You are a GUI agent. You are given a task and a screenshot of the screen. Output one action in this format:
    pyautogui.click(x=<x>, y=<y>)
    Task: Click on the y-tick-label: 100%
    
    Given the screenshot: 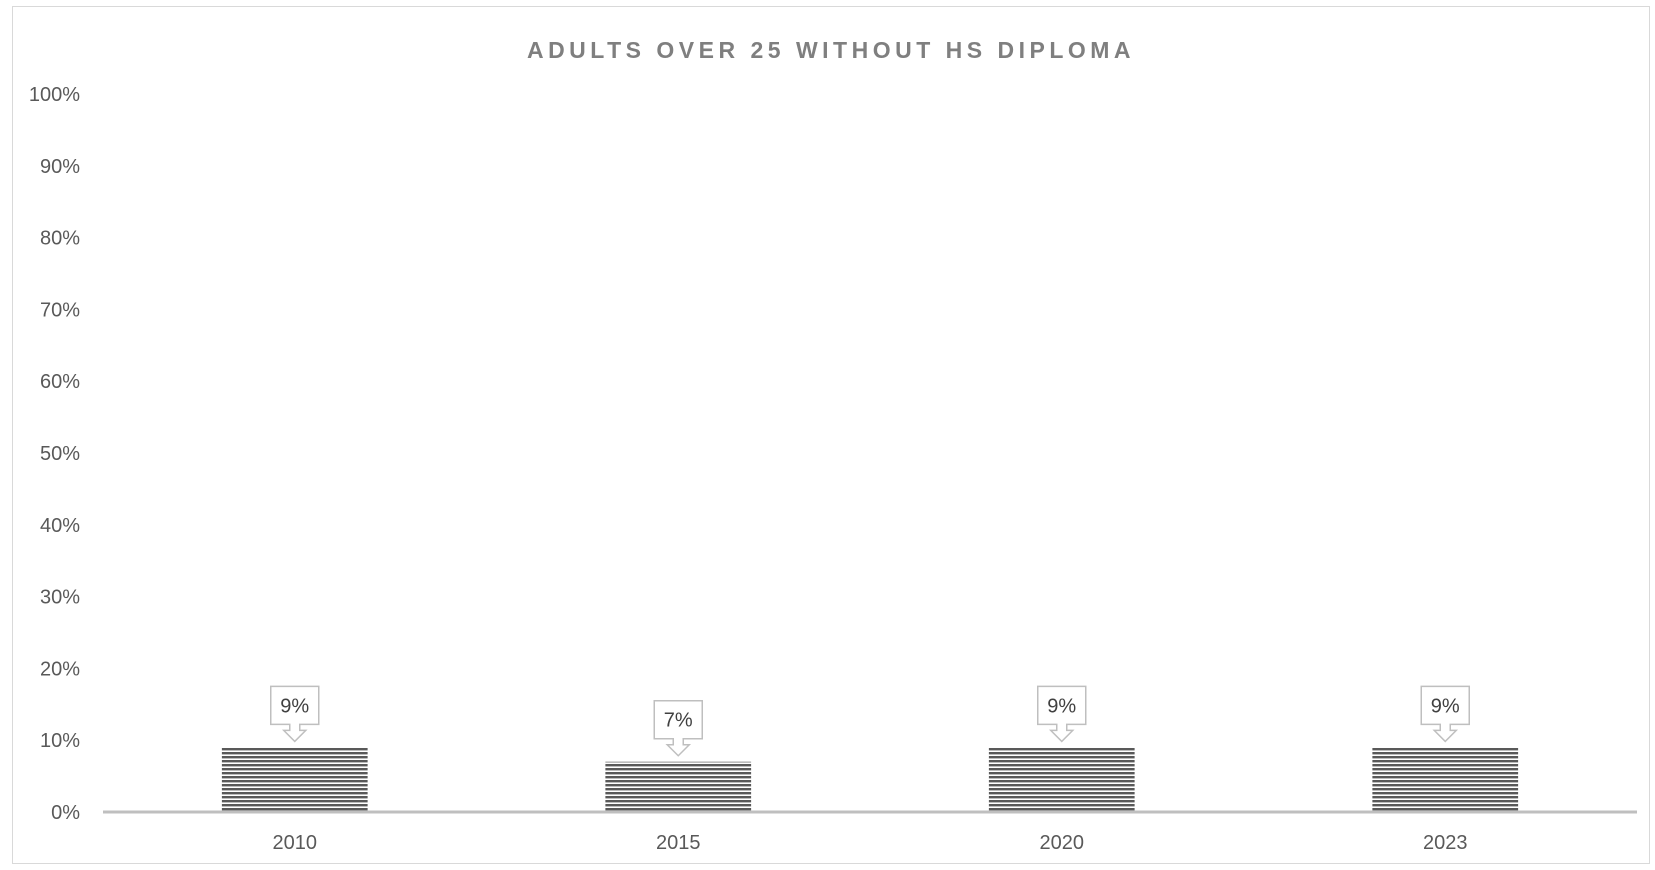 What is the action you would take?
    pyautogui.click(x=54, y=95)
    